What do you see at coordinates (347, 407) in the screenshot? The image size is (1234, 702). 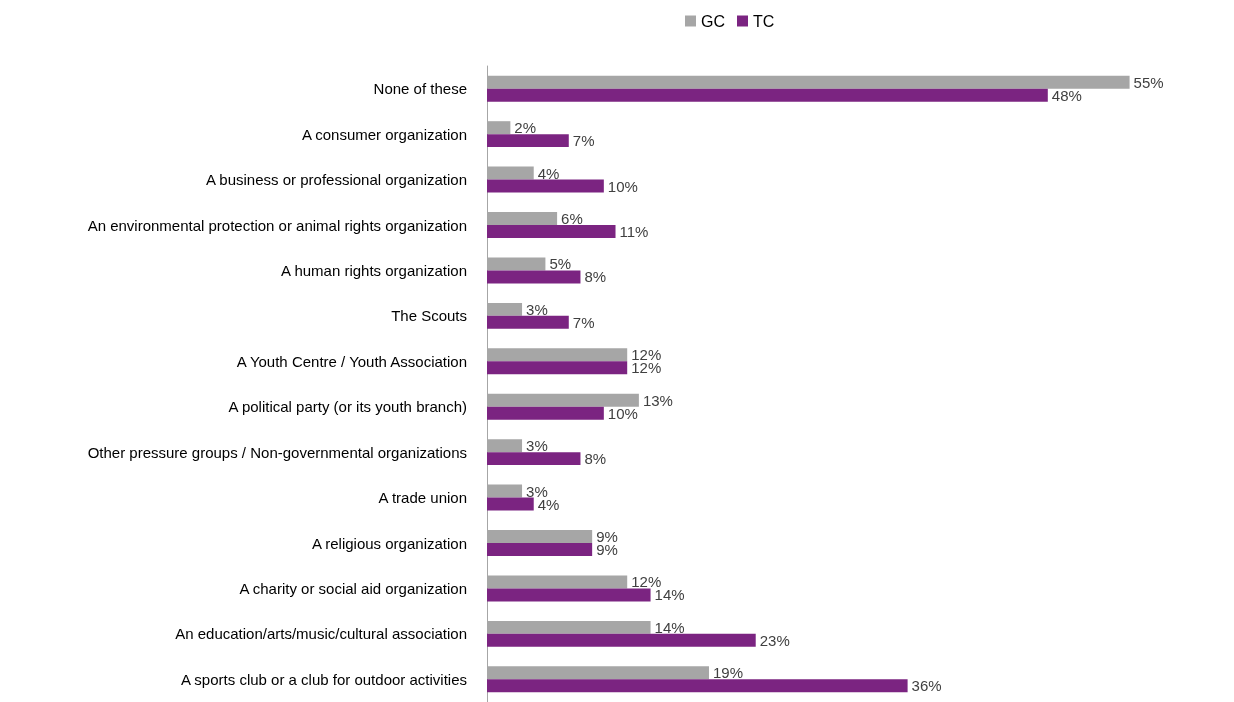 I see `y-tick-label: A political party (or its youth branch)` at bounding box center [347, 407].